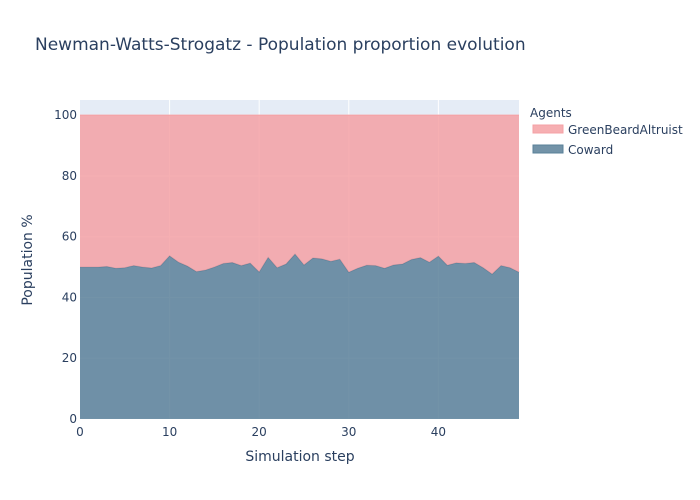  Describe the element at coordinates (65, 267) in the screenshot. I see `y-axis-ticks: 0 20 40 60 80 100` at that location.